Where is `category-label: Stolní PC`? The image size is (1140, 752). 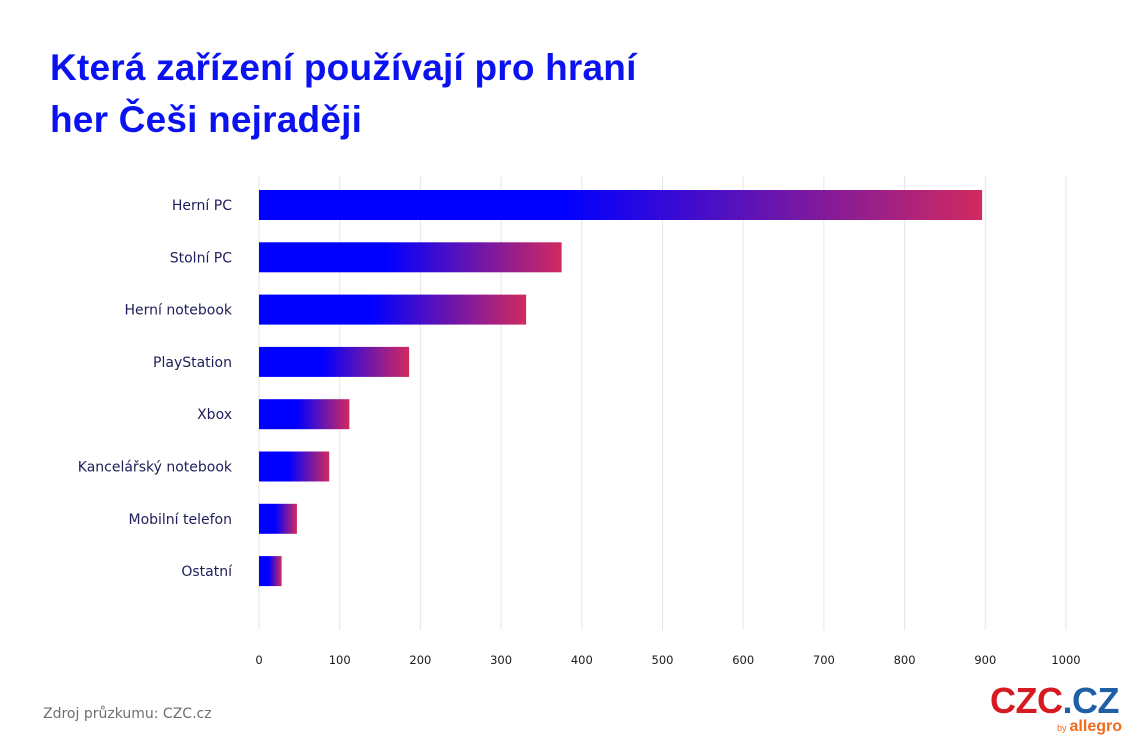
category-label: Stolní PC is located at coordinates (201, 258).